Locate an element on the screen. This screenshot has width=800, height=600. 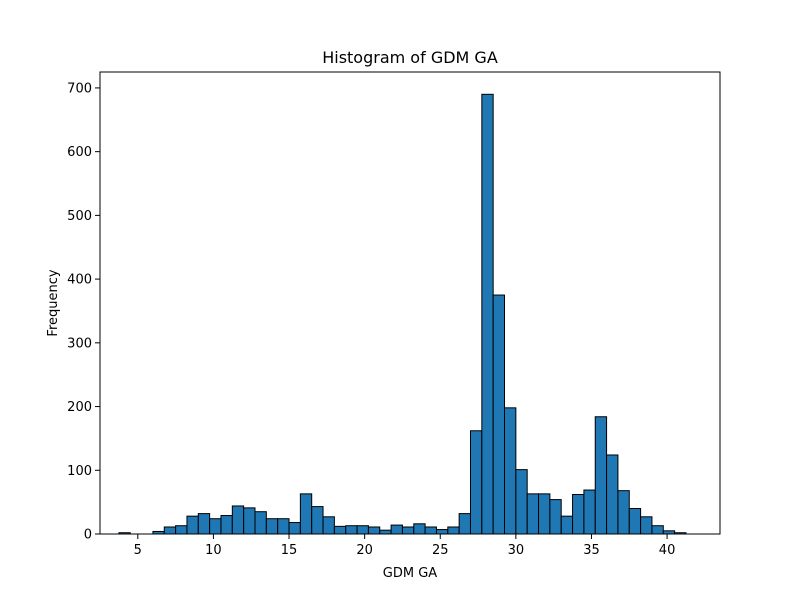
x-tick-label: 20 is located at coordinates (364, 550).